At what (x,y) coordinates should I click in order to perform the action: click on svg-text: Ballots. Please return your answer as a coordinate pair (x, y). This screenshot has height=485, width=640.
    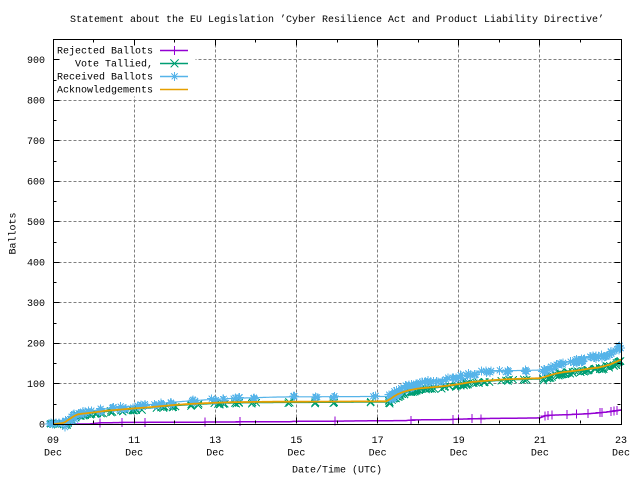
    Looking at the image, I should click on (14, 233).